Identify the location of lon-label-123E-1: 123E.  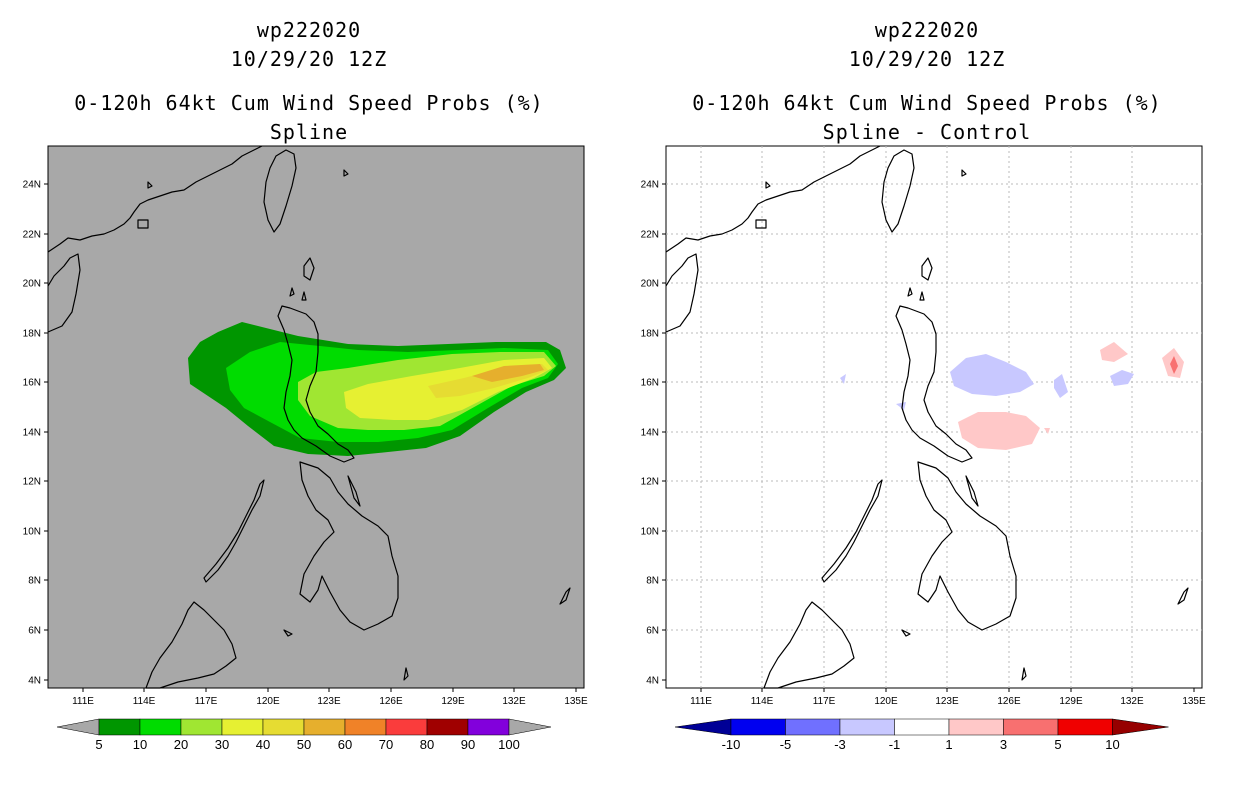
(947, 701).